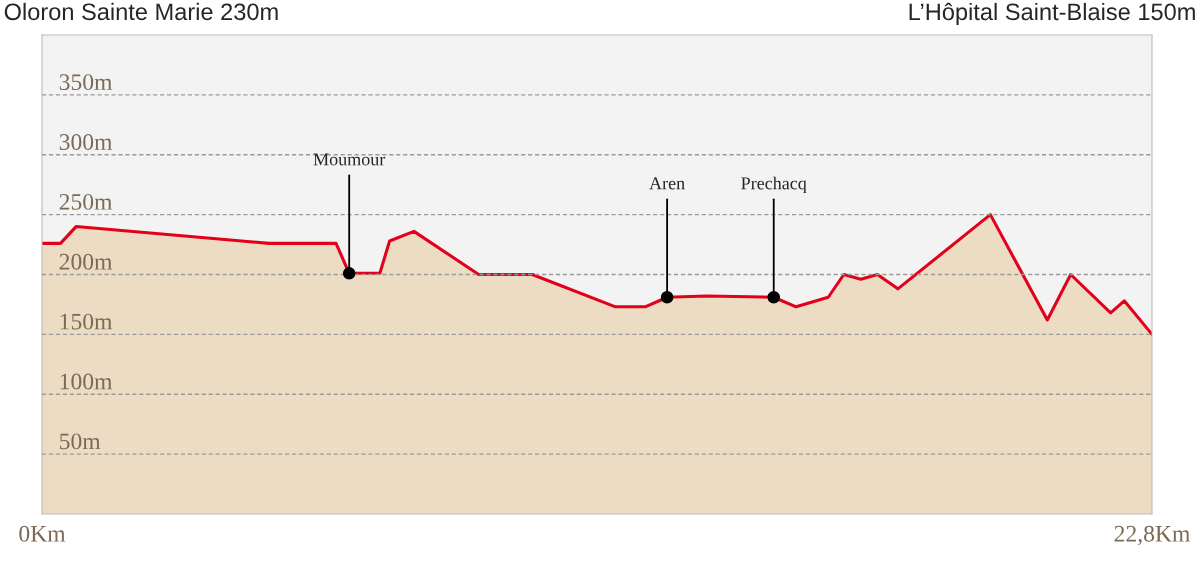 This screenshot has height=562, width=1200. Describe the element at coordinates (86, 381) in the screenshot. I see `y-tick-label: 100m` at that location.